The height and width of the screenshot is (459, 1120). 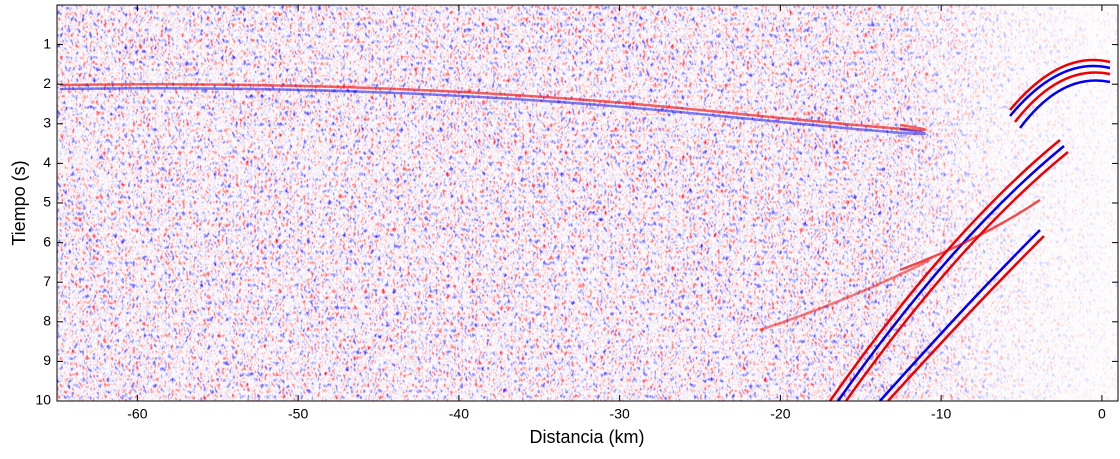 What do you see at coordinates (47, 162) in the screenshot?
I see `y-tick-label: 4` at bounding box center [47, 162].